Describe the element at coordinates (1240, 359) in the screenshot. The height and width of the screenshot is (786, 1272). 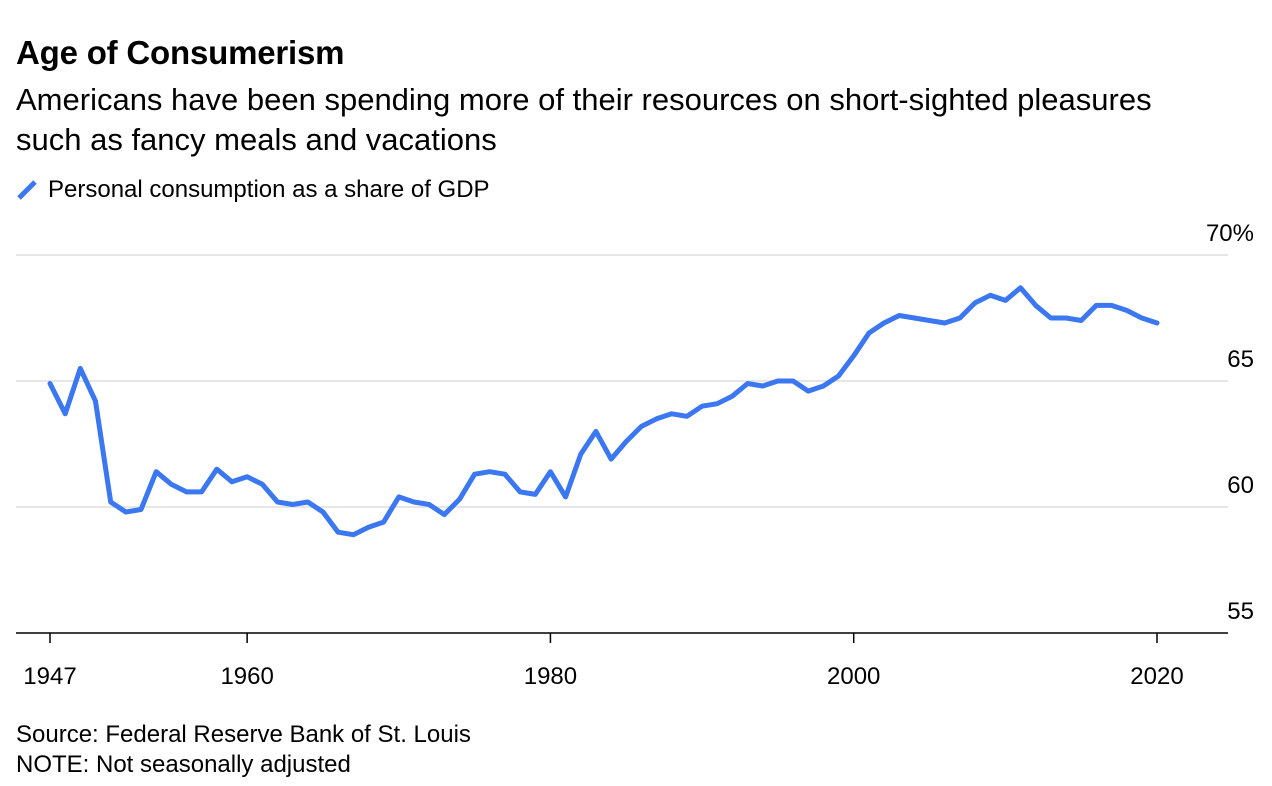
I see `y-tick-label: 65` at that location.